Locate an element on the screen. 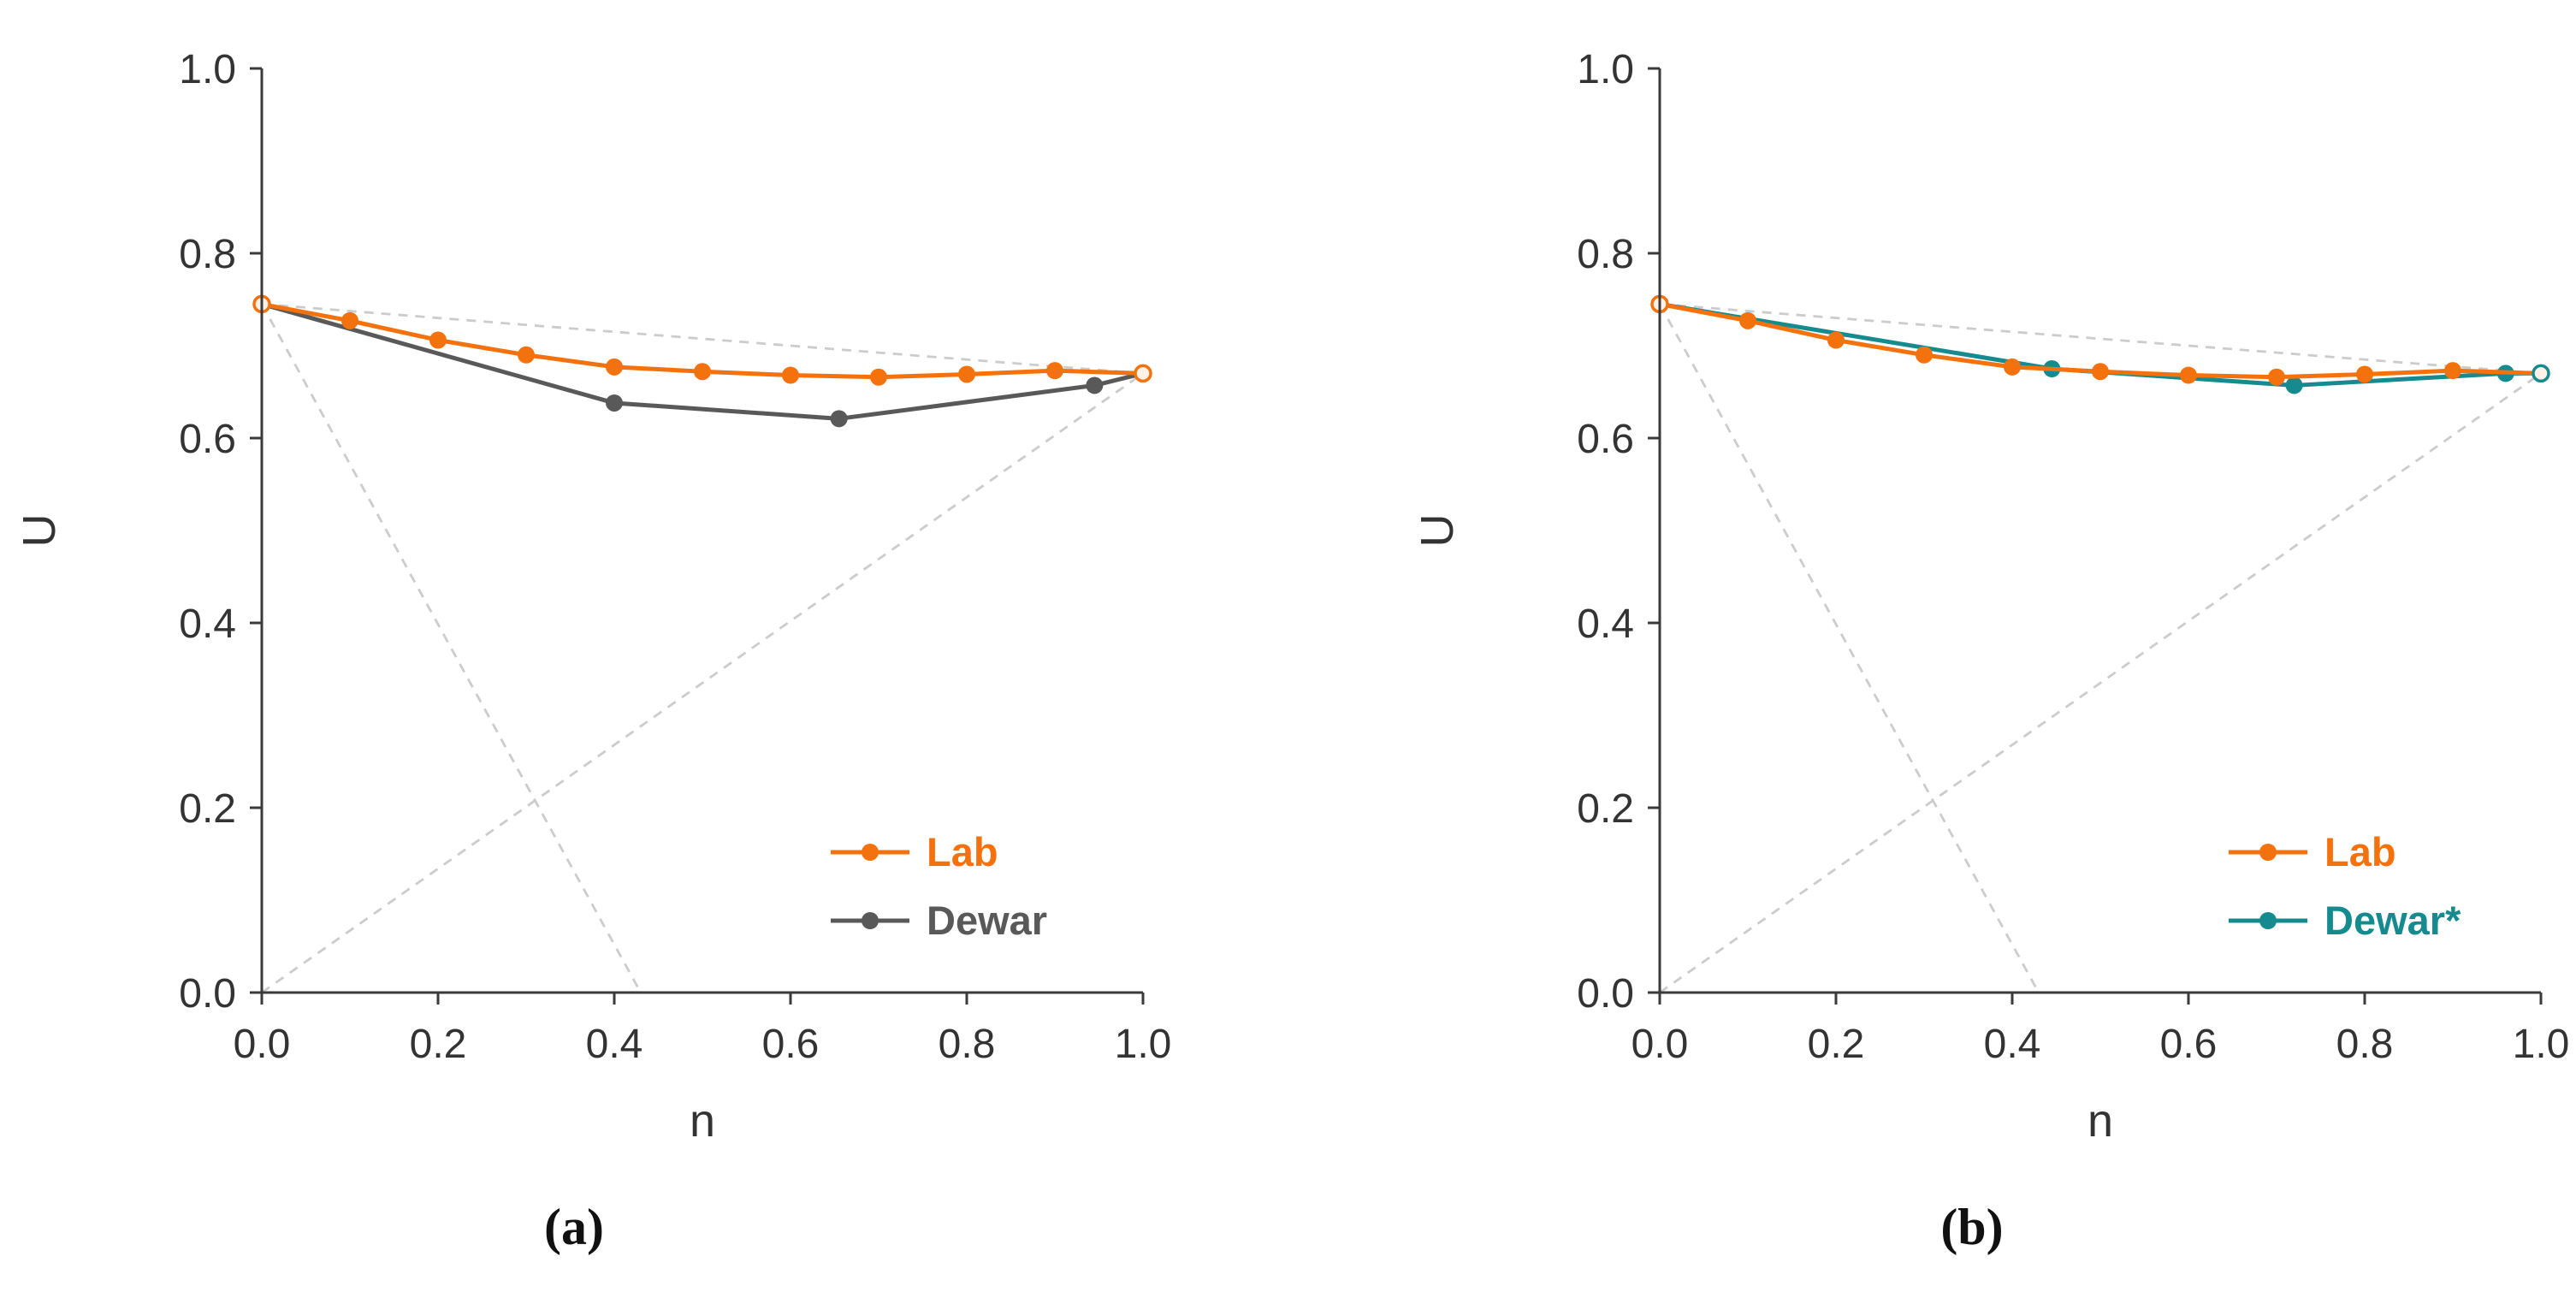 Image resolution: width=2576 pixels, height=1304 pixels. legend-entry-Dewar: Dewar is located at coordinates (939, 920).